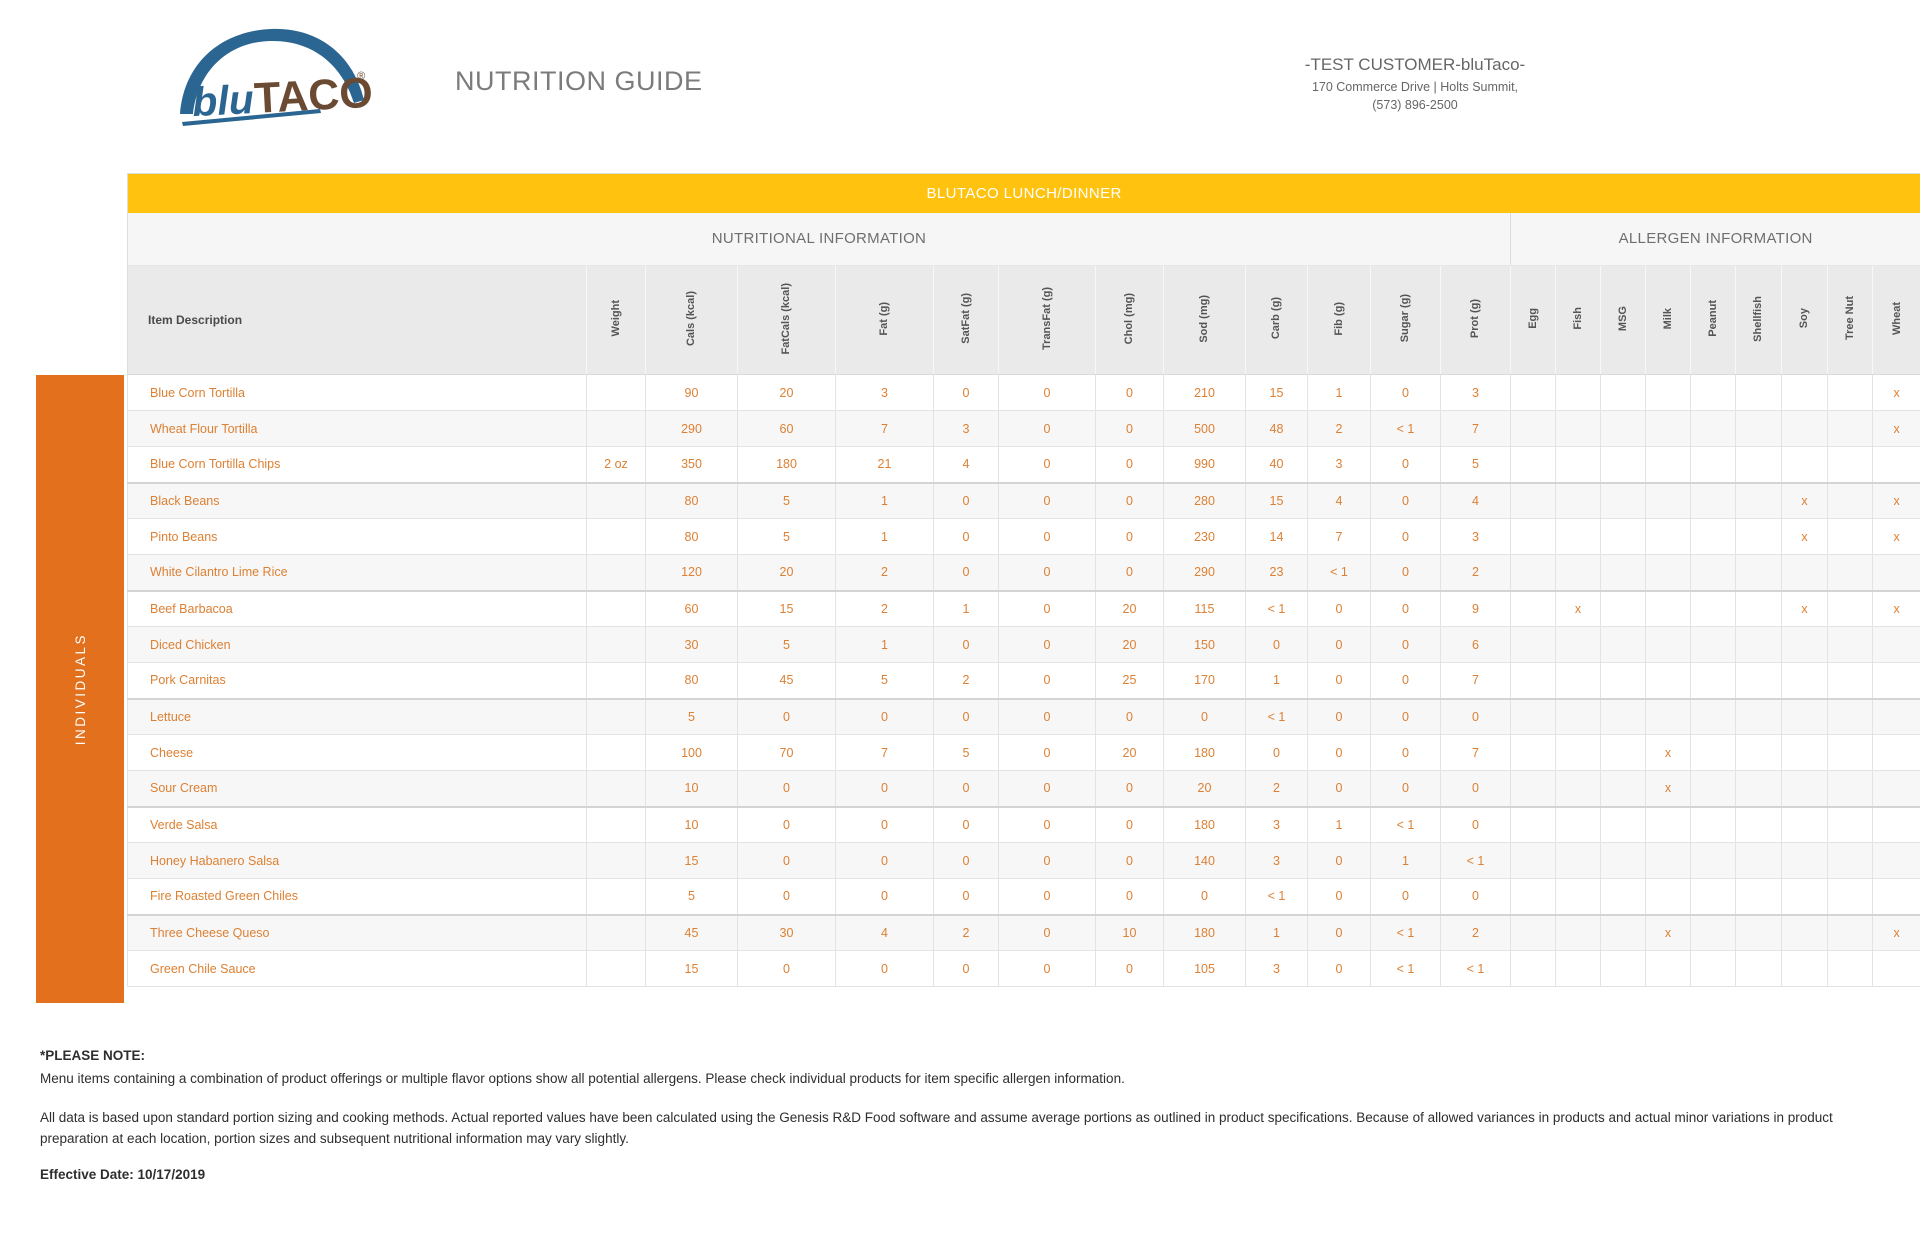 The width and height of the screenshot is (1920, 1243). What do you see at coordinates (1276, 752) in the screenshot?
I see `nutrition-value-carb-g: 0` at bounding box center [1276, 752].